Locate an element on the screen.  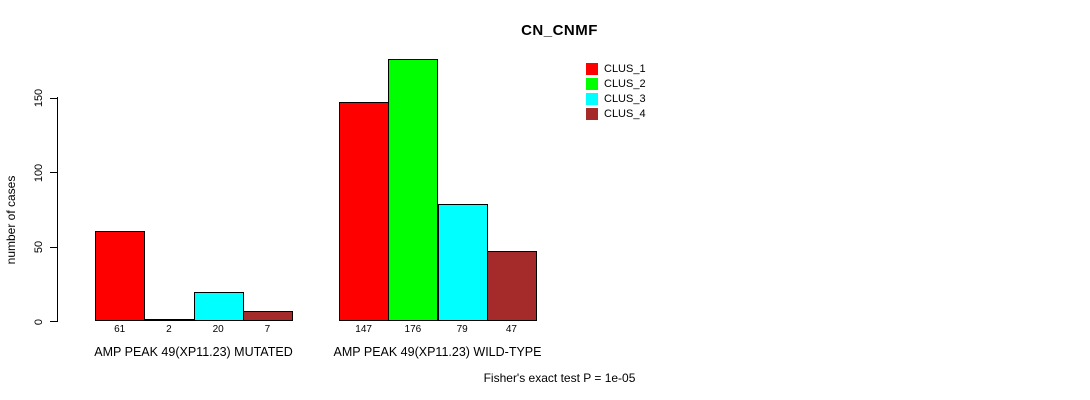
bar-clus_2-group2 is located at coordinates (413, 190).